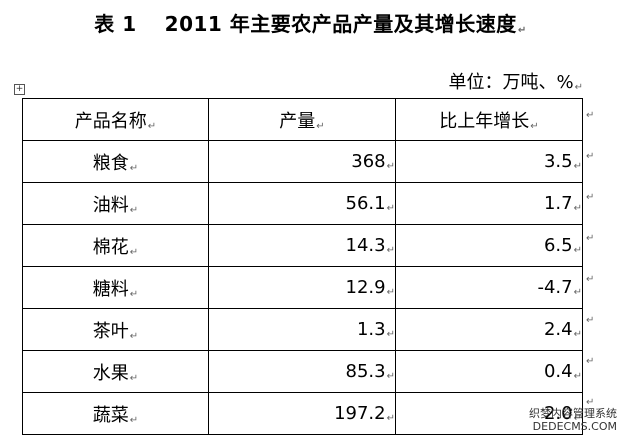  I want to click on header-cell: 产品名称↵, so click(115, 119).